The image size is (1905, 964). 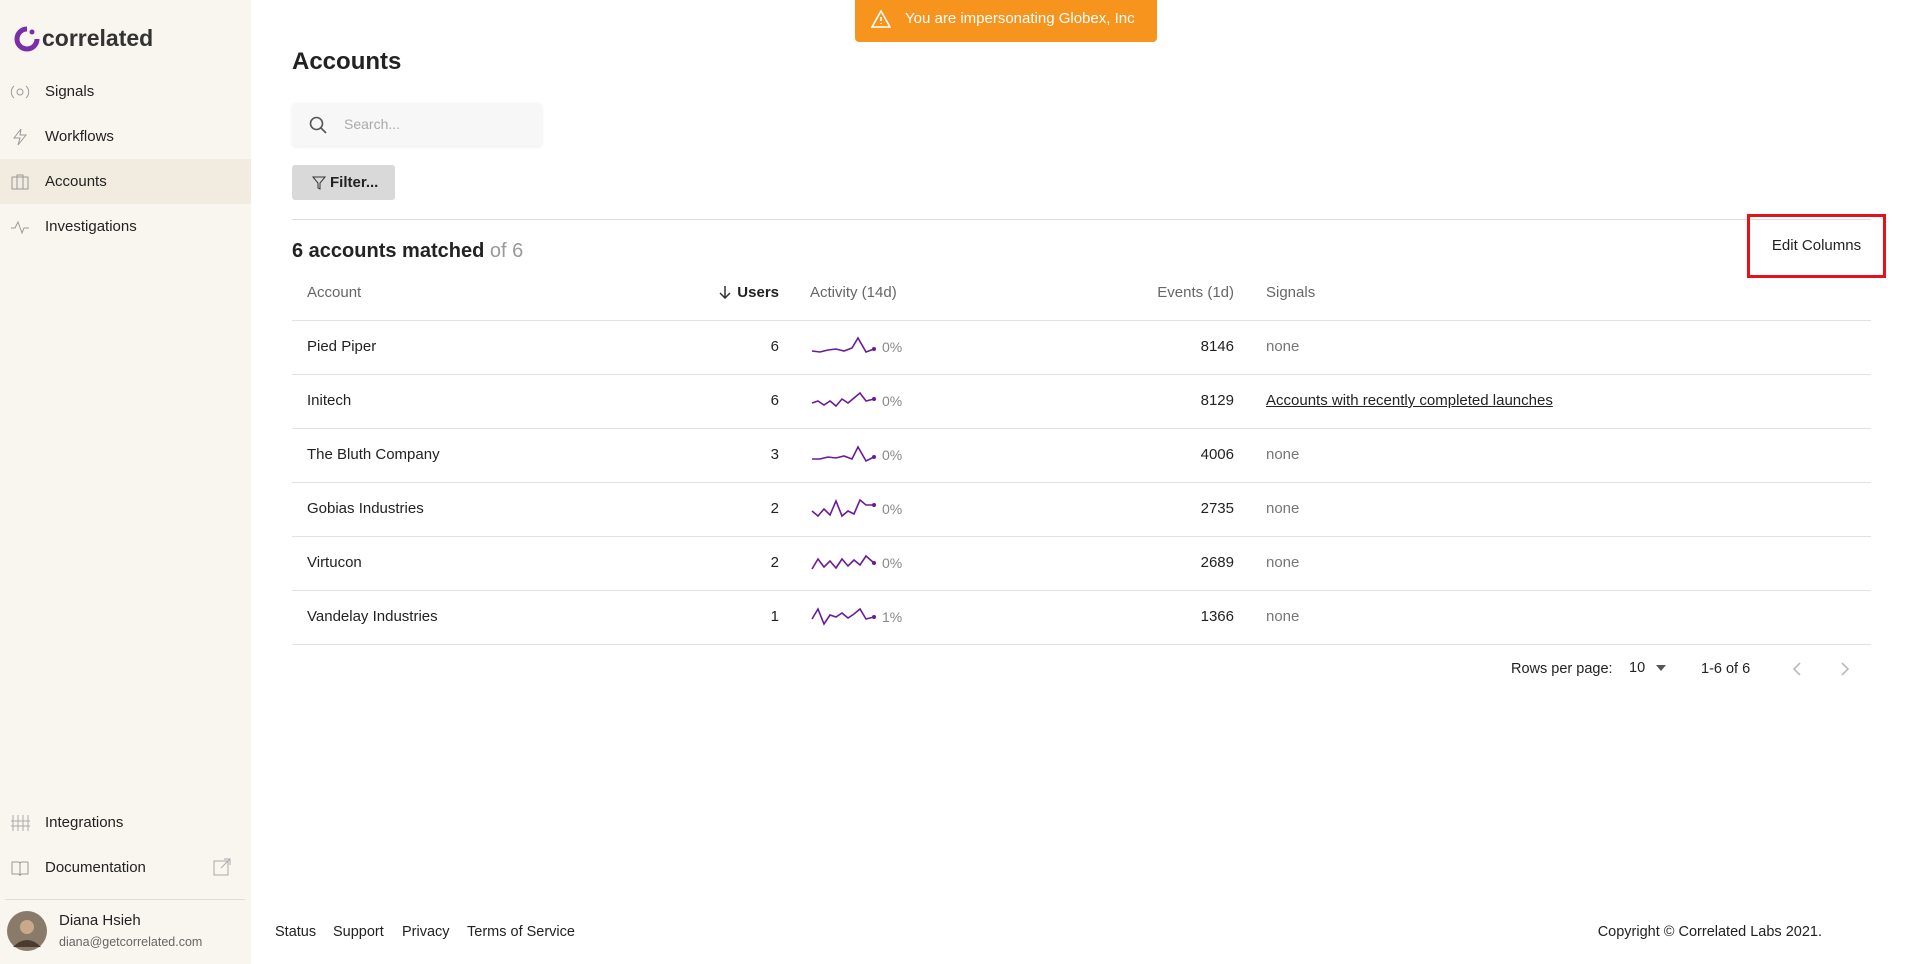 I want to click on table-row: Vandelay Industries 1 1% 1366 none, so click(x=1081, y=617).